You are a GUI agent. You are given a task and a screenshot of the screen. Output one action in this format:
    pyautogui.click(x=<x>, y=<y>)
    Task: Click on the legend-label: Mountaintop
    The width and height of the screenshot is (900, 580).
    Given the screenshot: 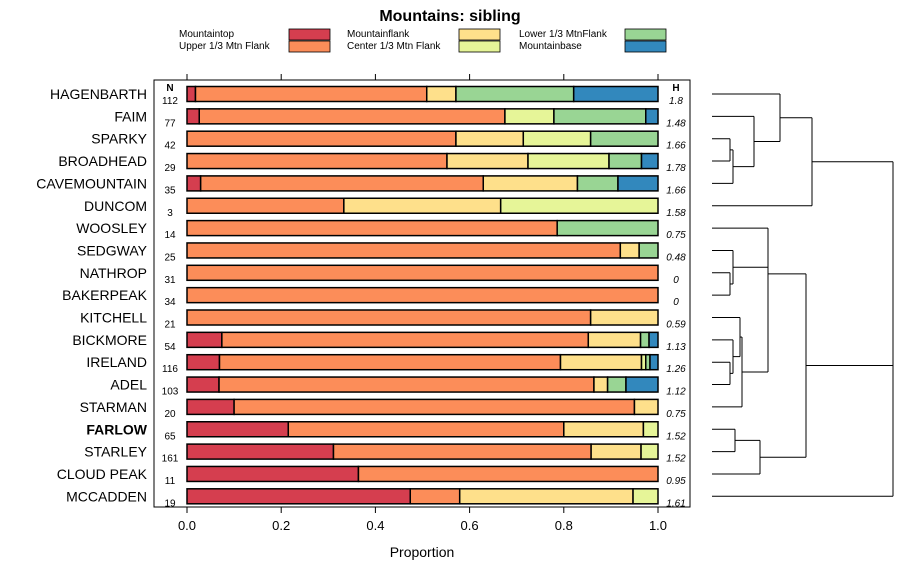 What is the action you would take?
    pyautogui.click(x=206, y=34)
    